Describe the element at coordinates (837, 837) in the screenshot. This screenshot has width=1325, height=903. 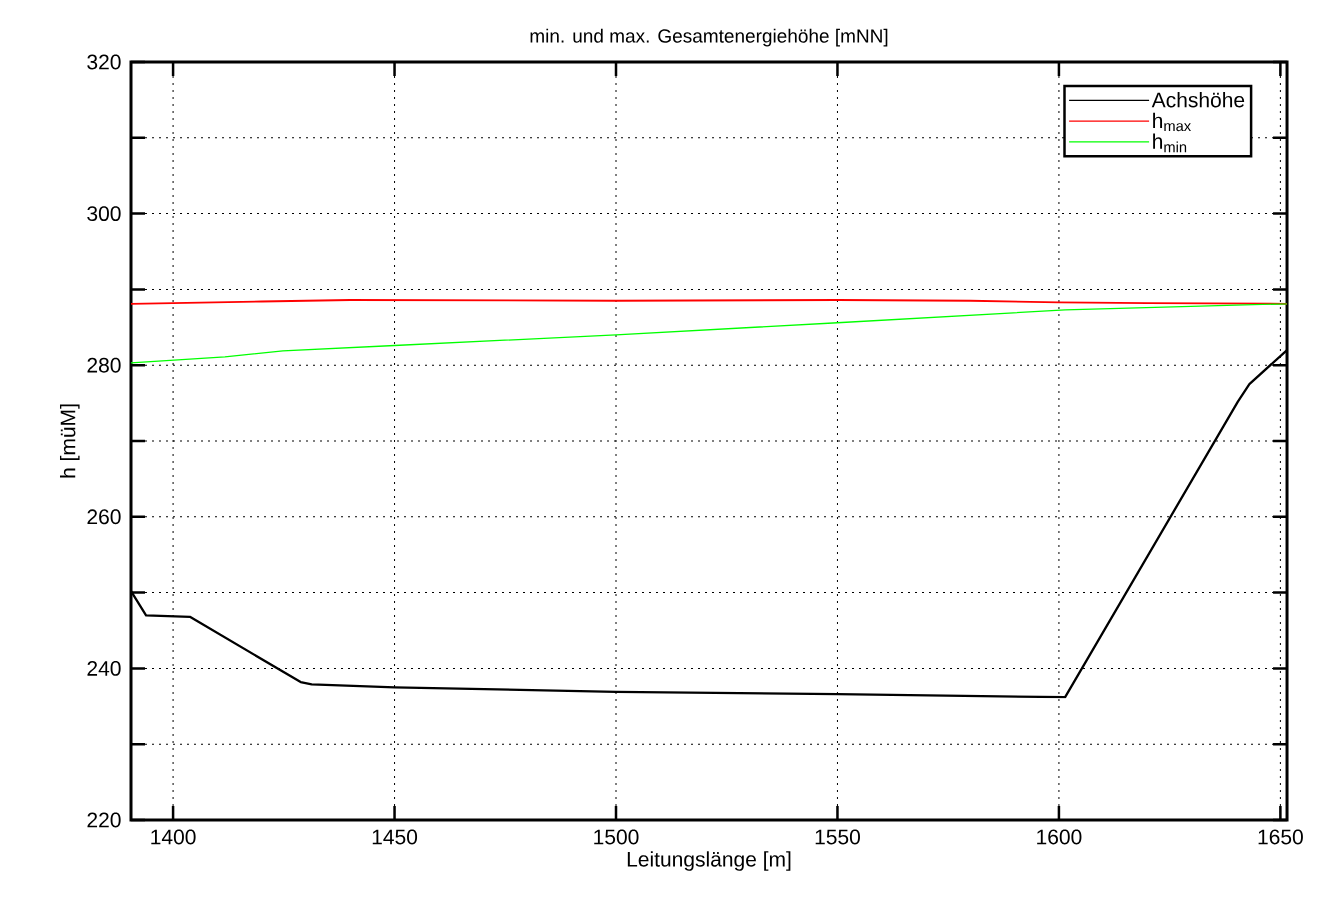
I see `x-tick-label: 1550` at that location.